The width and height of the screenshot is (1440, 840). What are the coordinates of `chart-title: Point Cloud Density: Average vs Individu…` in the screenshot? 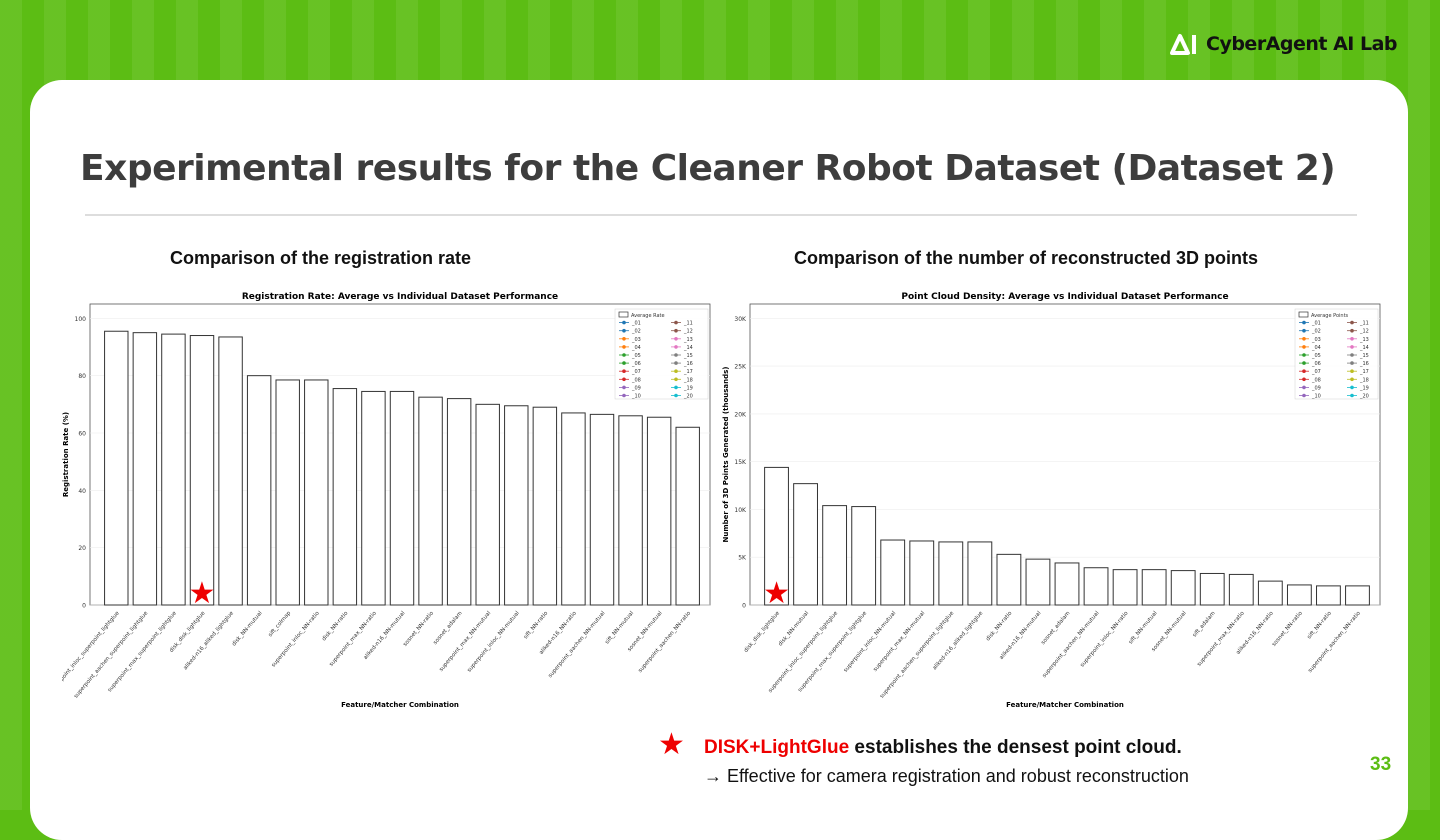 It's located at (1064, 297).